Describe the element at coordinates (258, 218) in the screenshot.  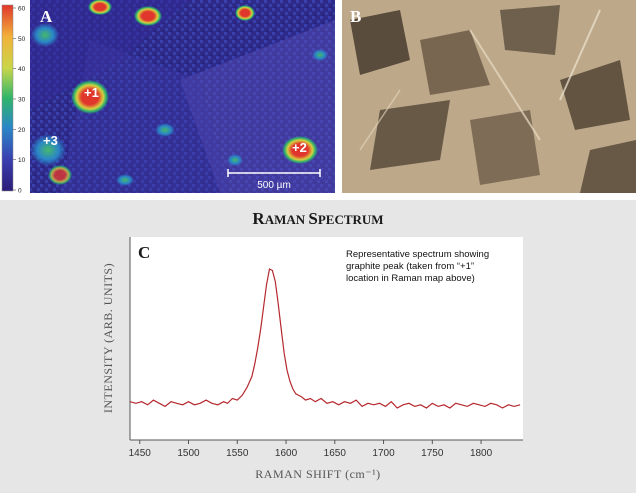
I see `title-letter-r: R` at that location.